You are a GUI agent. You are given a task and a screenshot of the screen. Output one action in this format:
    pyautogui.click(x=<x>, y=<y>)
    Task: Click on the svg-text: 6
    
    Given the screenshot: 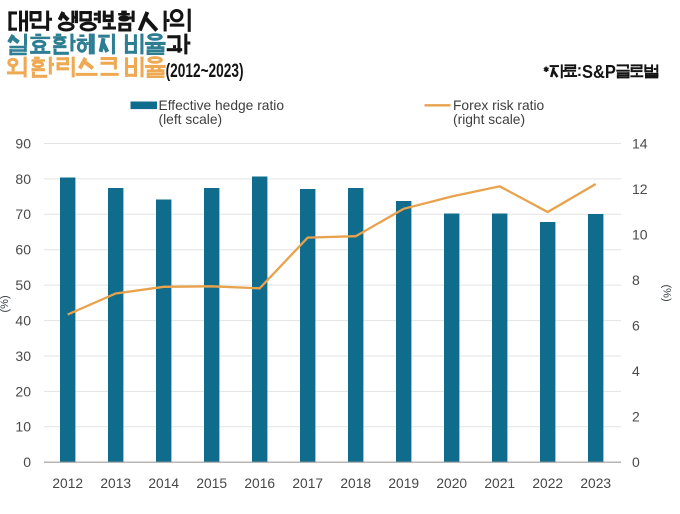 What is the action you would take?
    pyautogui.click(x=636, y=326)
    